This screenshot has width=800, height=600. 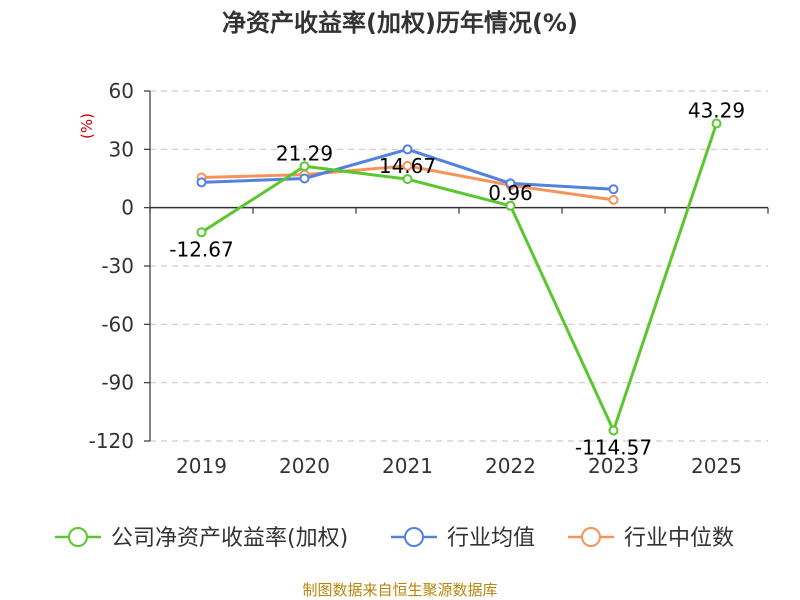 I want to click on series-point-2-2021, so click(x=407, y=165).